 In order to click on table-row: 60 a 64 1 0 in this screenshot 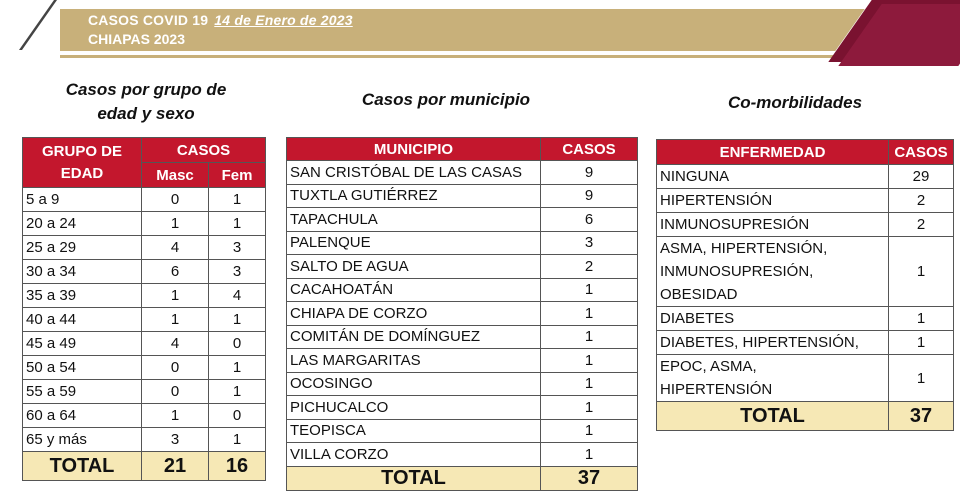, I will do `click(144, 415)`.